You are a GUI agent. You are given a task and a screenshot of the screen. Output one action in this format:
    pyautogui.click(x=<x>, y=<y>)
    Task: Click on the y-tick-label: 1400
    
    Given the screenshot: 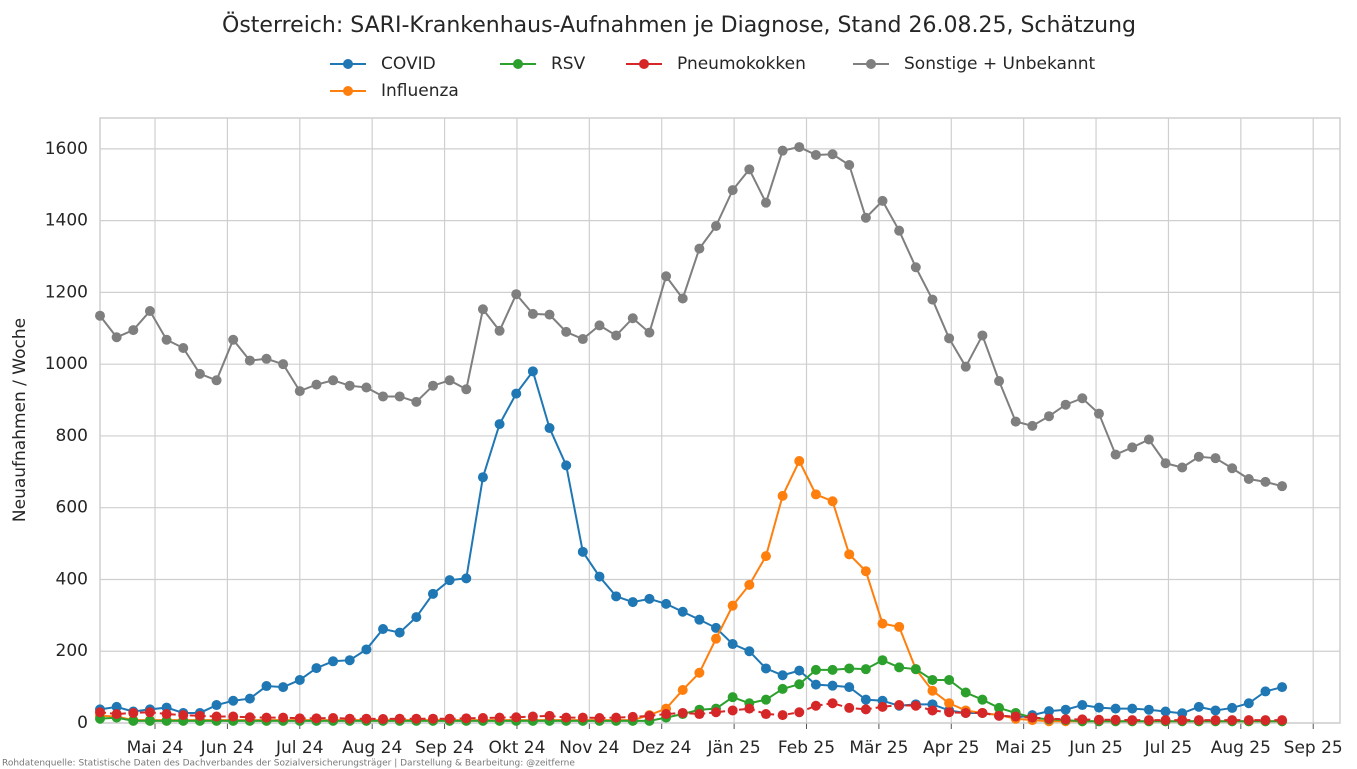 What is the action you would take?
    pyautogui.click(x=66, y=221)
    